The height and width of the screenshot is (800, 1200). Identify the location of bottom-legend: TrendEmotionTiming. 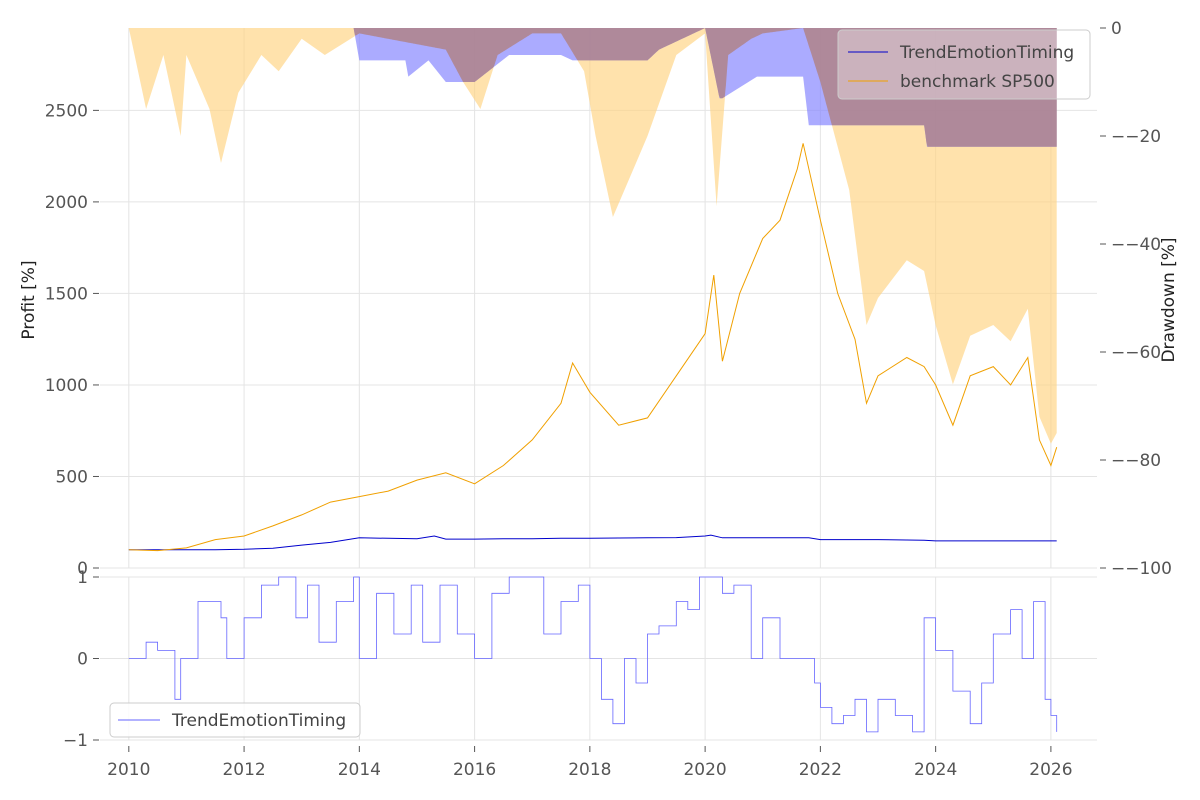
(235, 720).